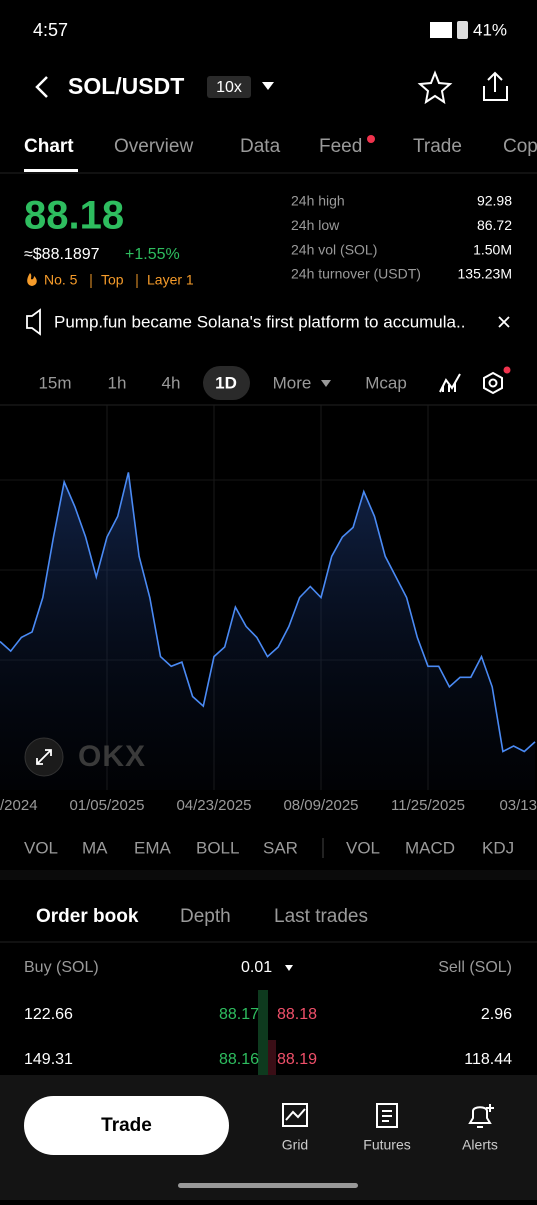 This screenshot has width=537, height=1205. Describe the element at coordinates (49, 146) in the screenshot. I see `tab: Chart` at that location.